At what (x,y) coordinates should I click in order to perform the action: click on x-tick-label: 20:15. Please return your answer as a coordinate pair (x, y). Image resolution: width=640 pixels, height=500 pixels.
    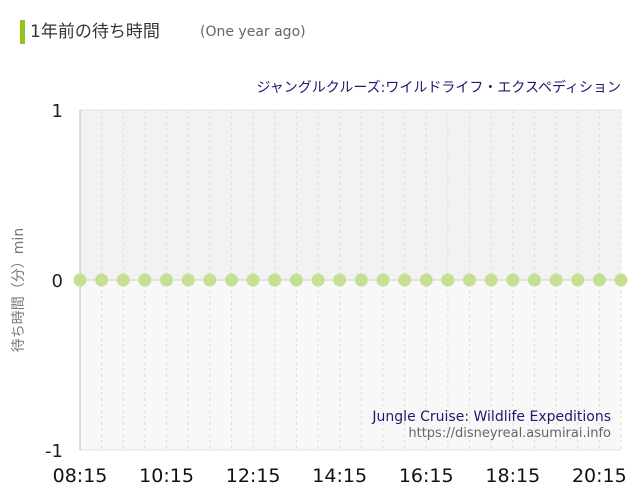
    Looking at the image, I should click on (599, 476).